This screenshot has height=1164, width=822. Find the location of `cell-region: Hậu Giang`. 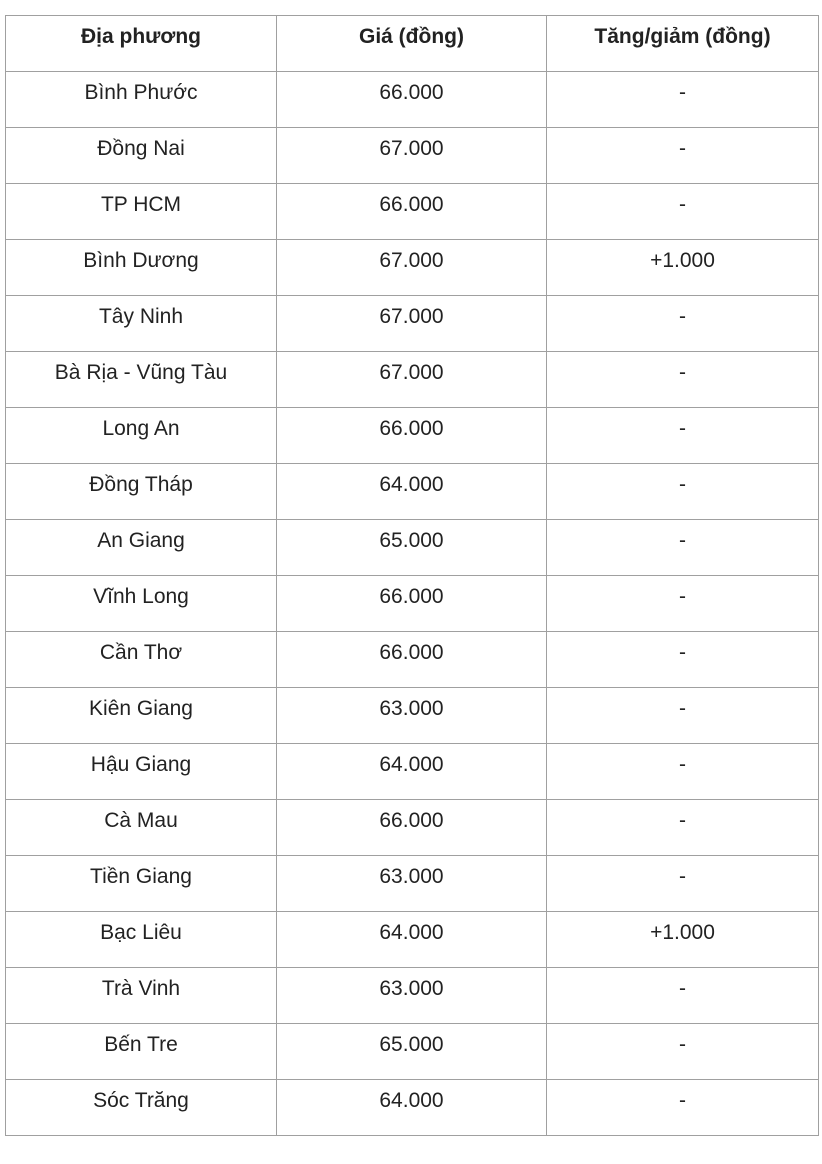

cell-region: Hậu Giang is located at coordinates (141, 771).